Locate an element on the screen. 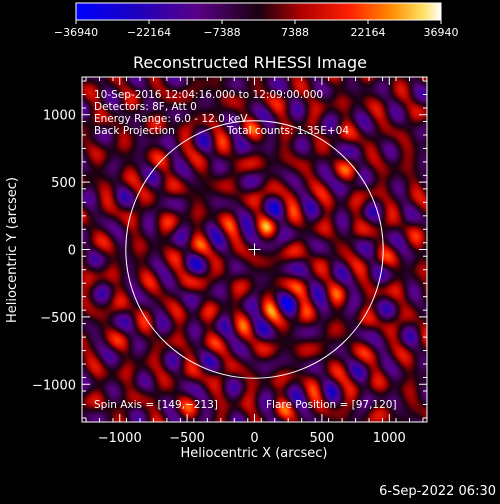  colorbar-gradient is located at coordinates (258, 11).